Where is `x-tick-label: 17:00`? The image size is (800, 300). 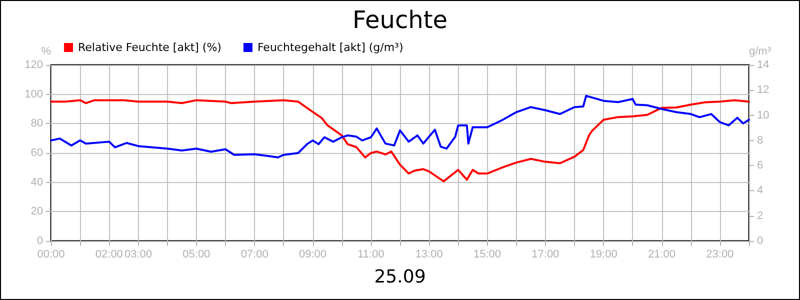 x-tick-label: 17:00 is located at coordinates (546, 254).